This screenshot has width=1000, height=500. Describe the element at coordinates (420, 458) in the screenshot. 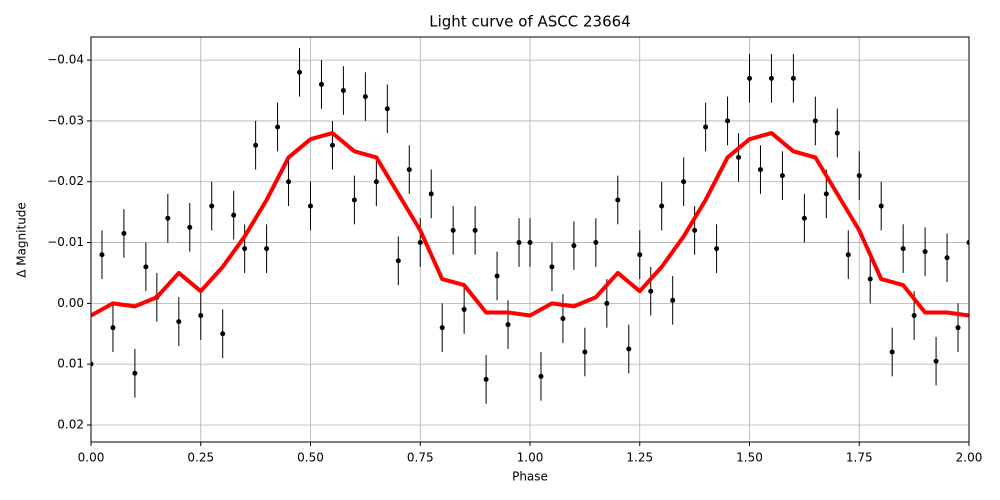

I see `x-tick-label: 0.75` at that location.